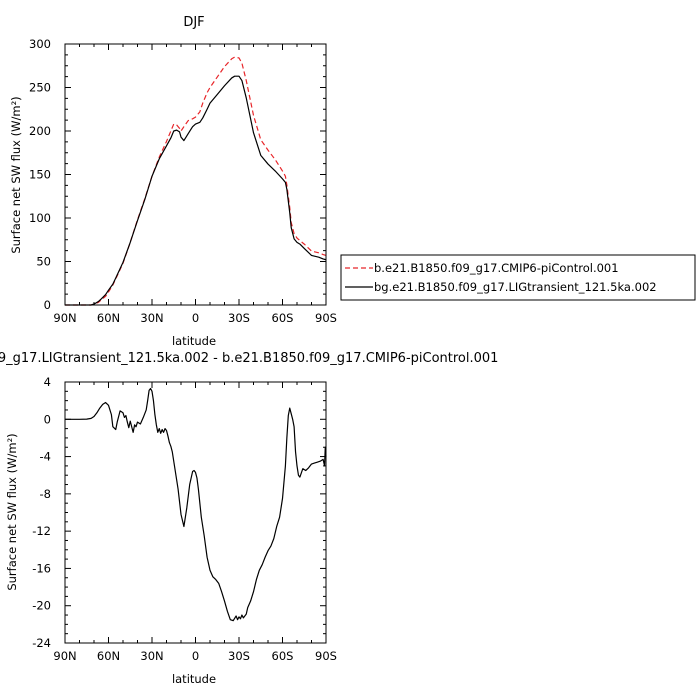  I want to click on y-tick-label: 100, so click(40, 218).